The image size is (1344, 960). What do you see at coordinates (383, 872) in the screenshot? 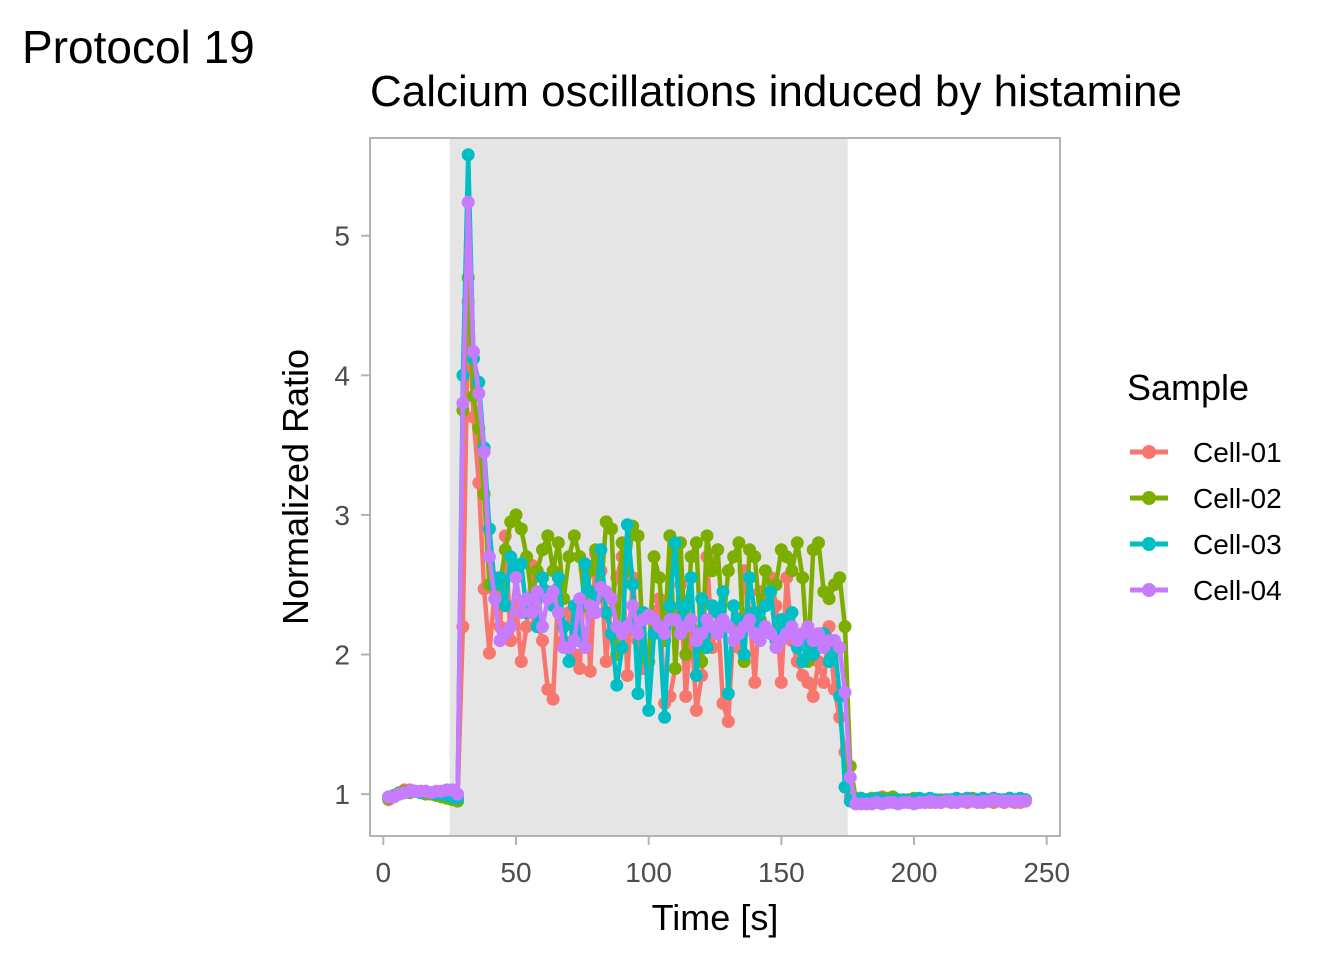
I see `x-tick-label: 0` at bounding box center [383, 872].